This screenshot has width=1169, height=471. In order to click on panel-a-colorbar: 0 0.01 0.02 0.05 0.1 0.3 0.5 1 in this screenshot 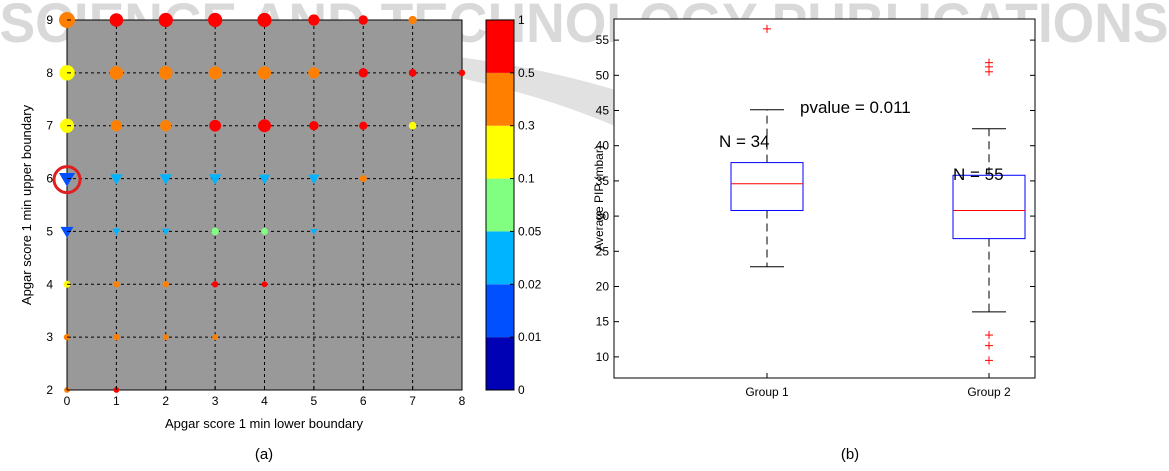, I will do `click(513, 205)`.